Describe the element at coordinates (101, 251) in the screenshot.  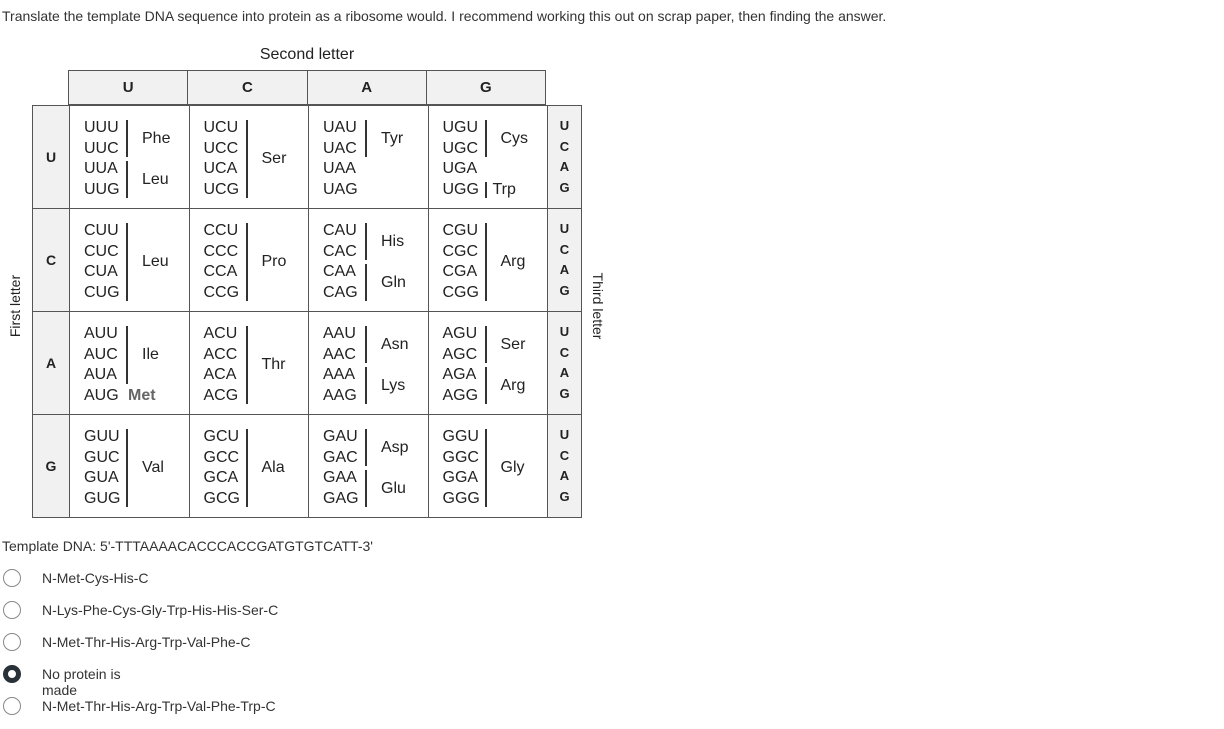
I see `codon: CUC` at that location.